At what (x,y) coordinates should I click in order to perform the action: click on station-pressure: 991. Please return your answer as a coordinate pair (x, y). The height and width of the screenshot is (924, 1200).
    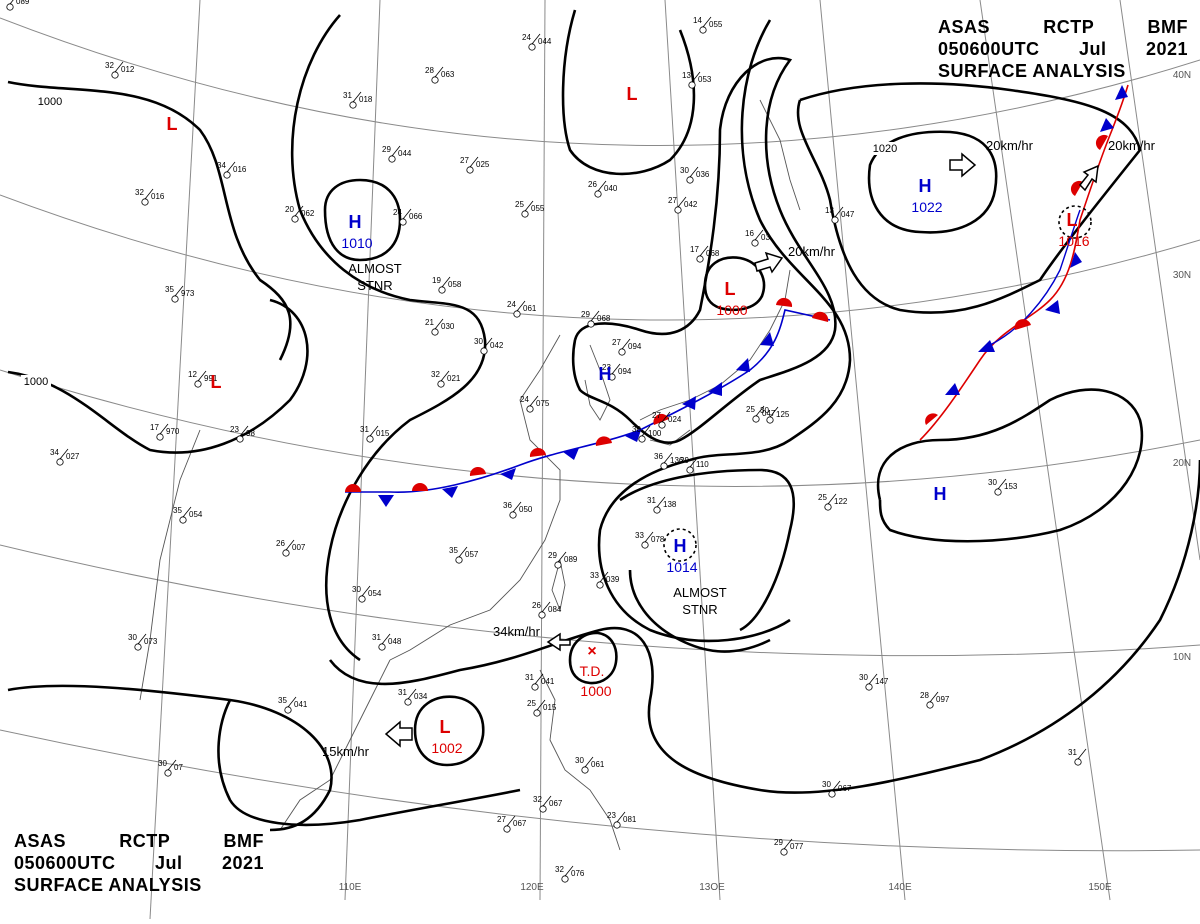
    Looking at the image, I should click on (211, 378).